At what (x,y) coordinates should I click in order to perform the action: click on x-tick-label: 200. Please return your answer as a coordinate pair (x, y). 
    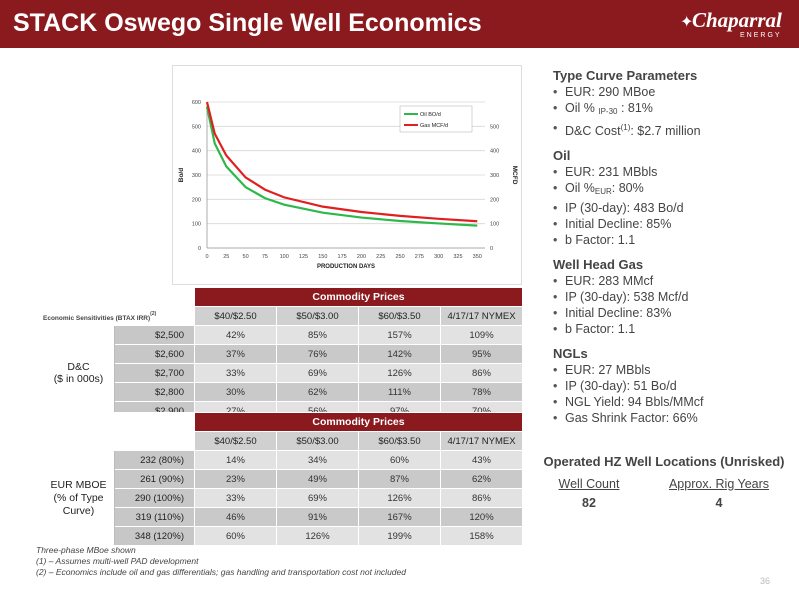
    Looking at the image, I should click on (361, 257).